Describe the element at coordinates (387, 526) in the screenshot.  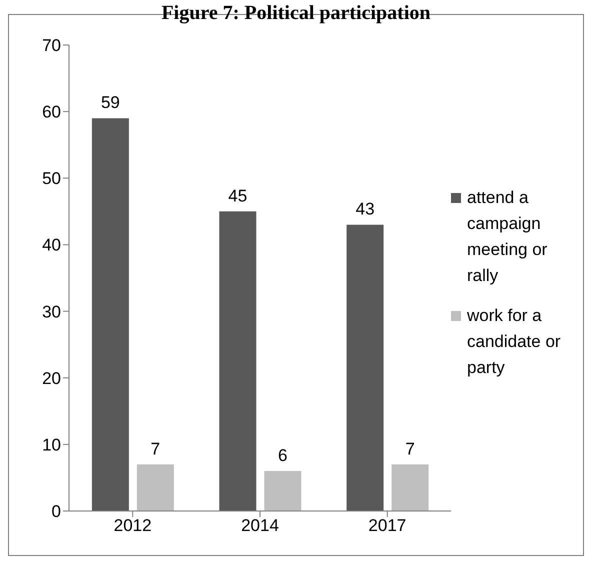
I see `x-tick-label: 2017` at that location.